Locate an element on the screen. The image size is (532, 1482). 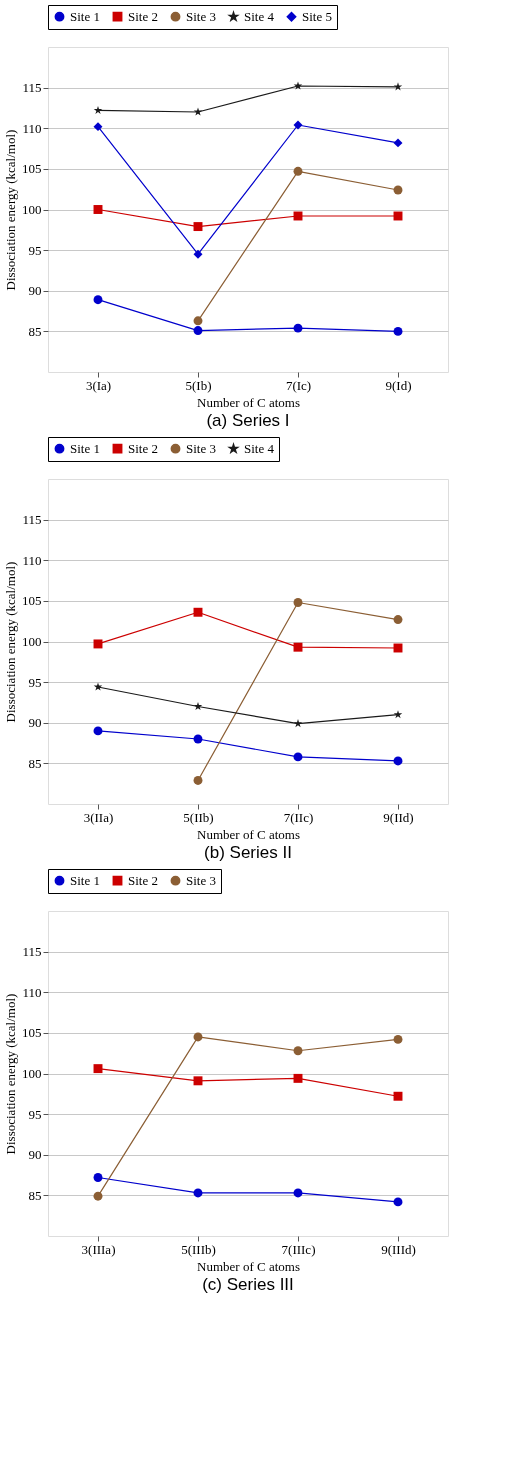
legend-label: Site 5 is located at coordinates (317, 16).